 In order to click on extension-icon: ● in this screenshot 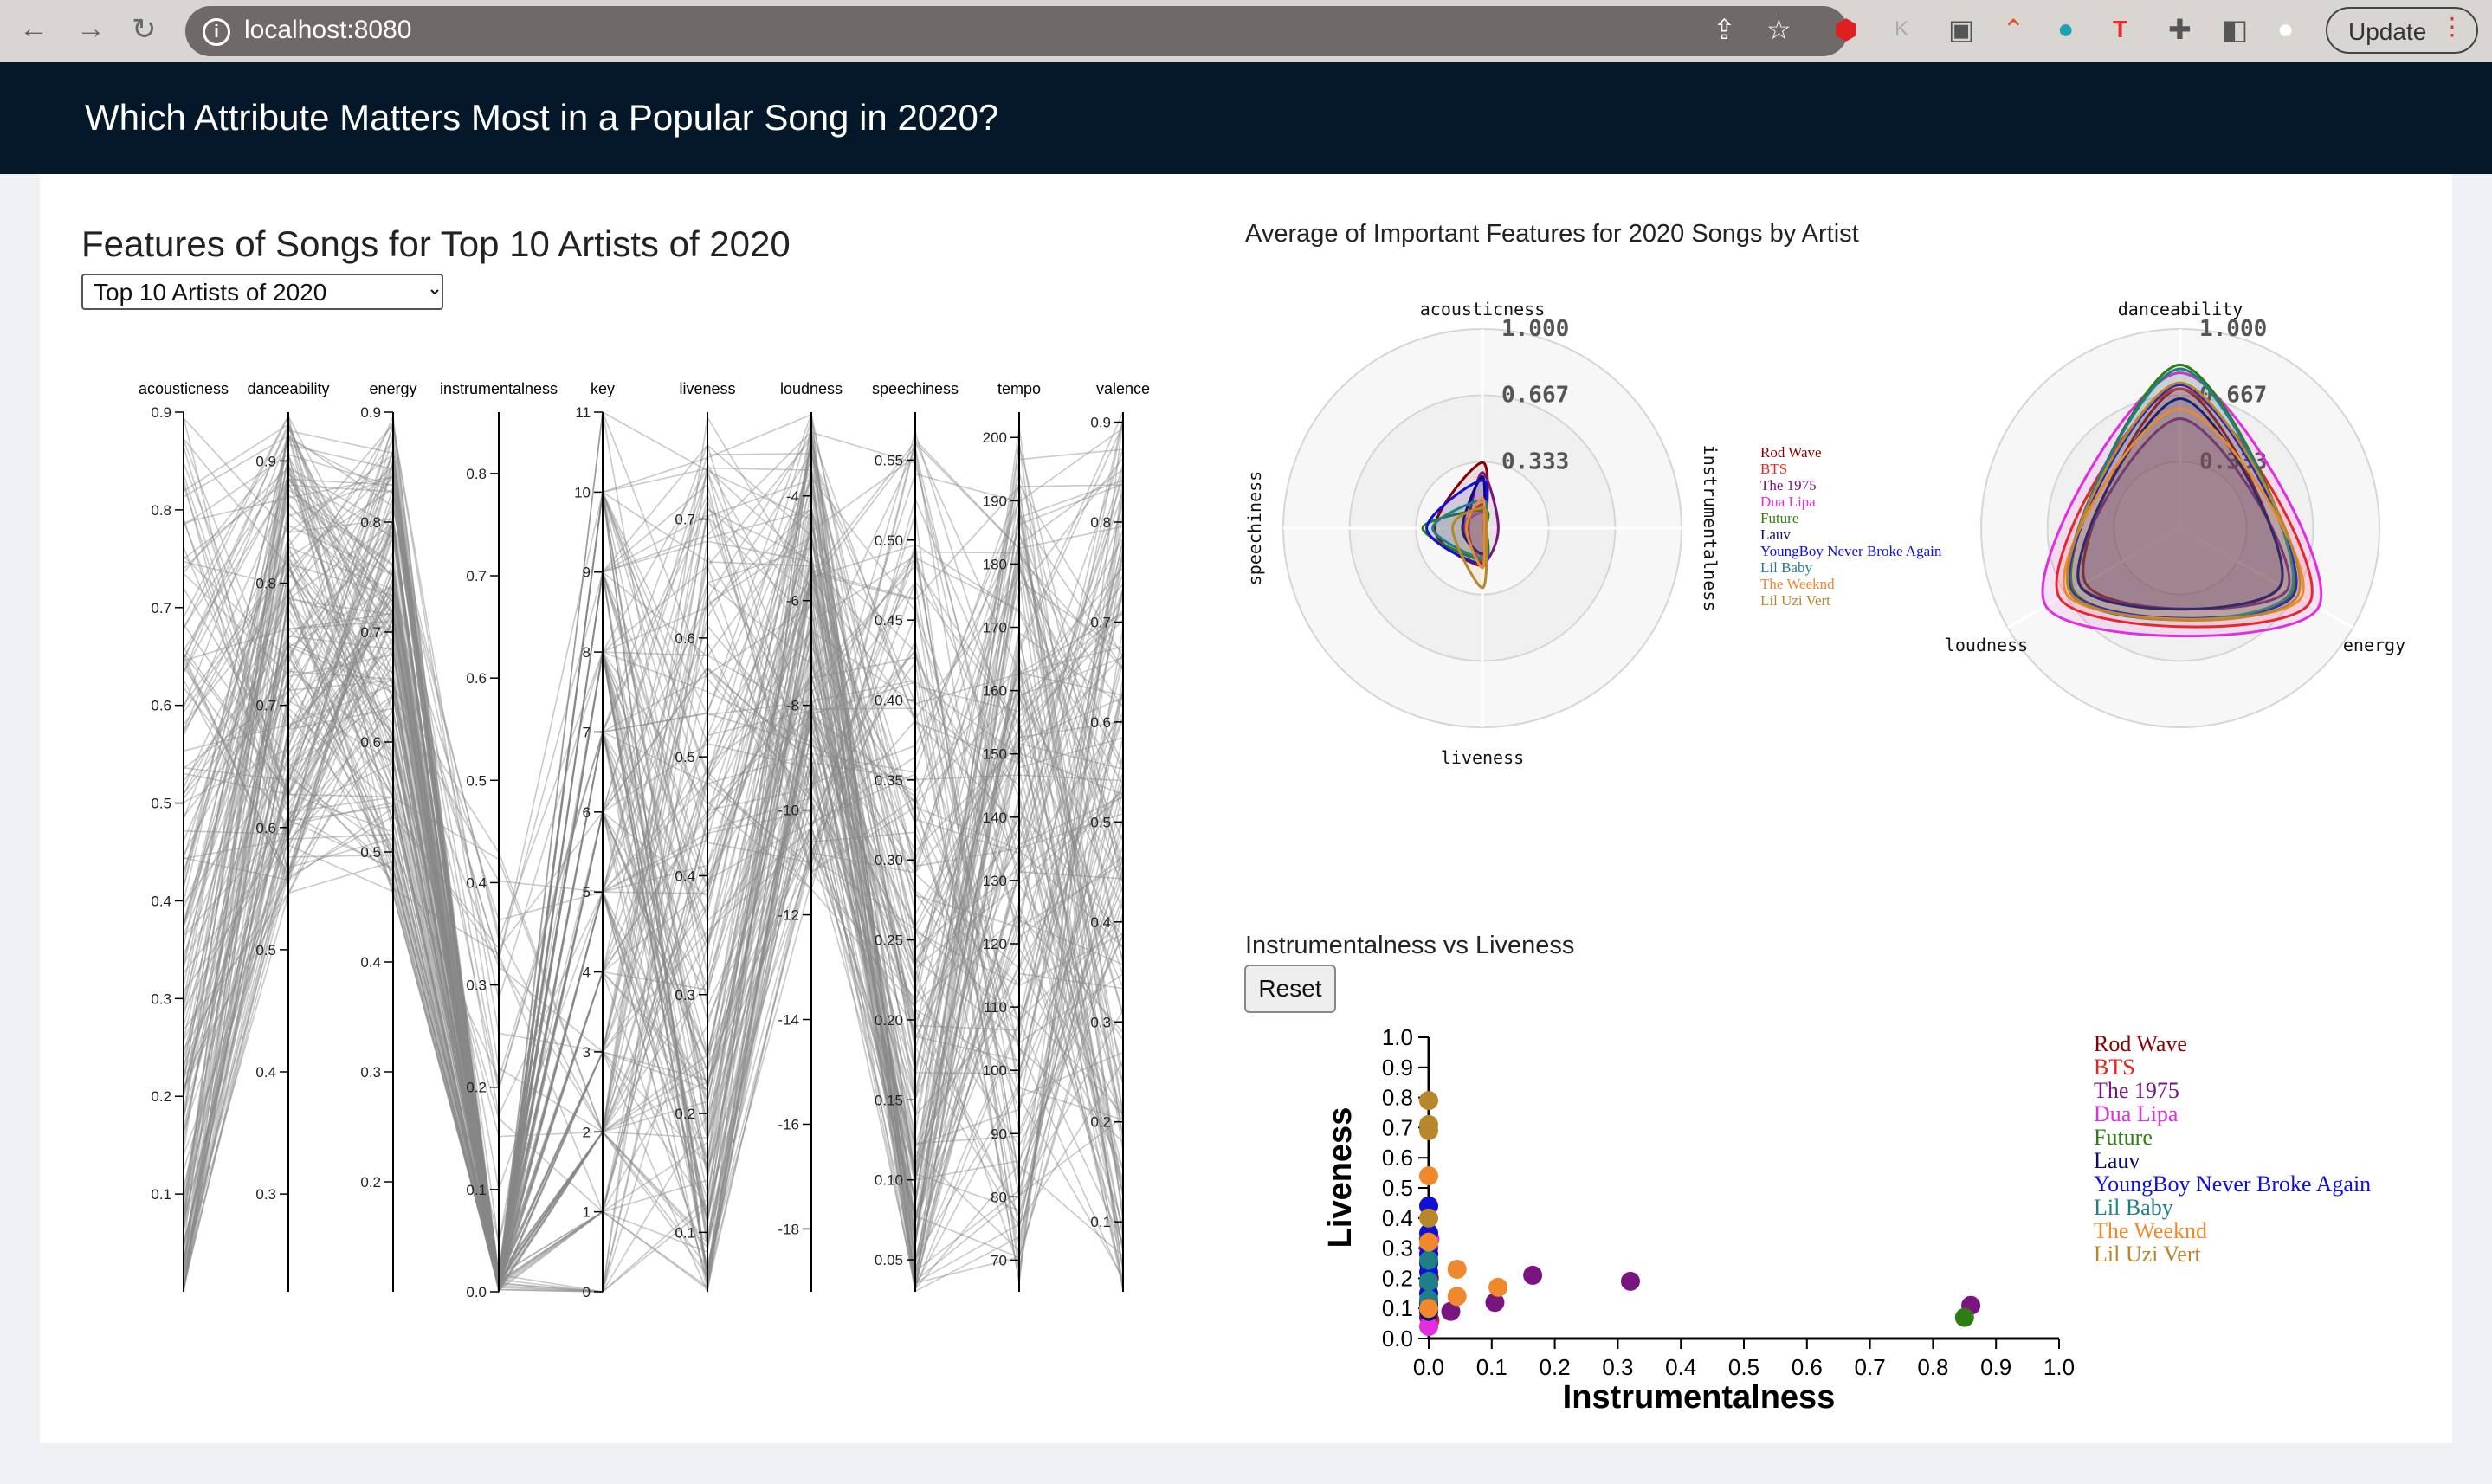, I will do `click(2066, 28)`.